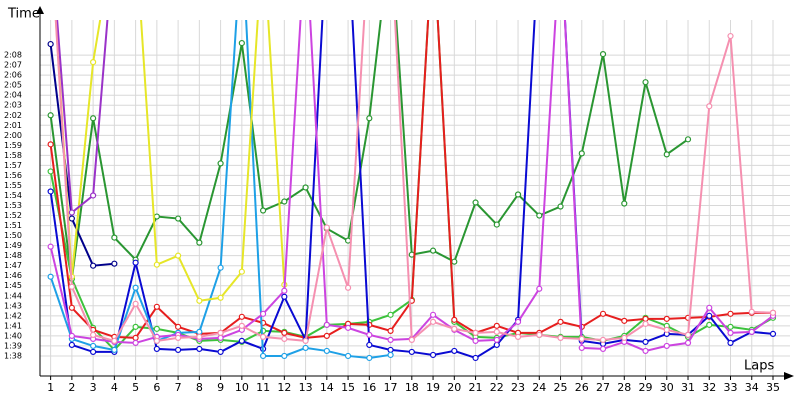 The image size is (800, 404). Describe the element at coordinates (13, 285) in the screenshot. I see `y-tick-label: 1:45` at that location.